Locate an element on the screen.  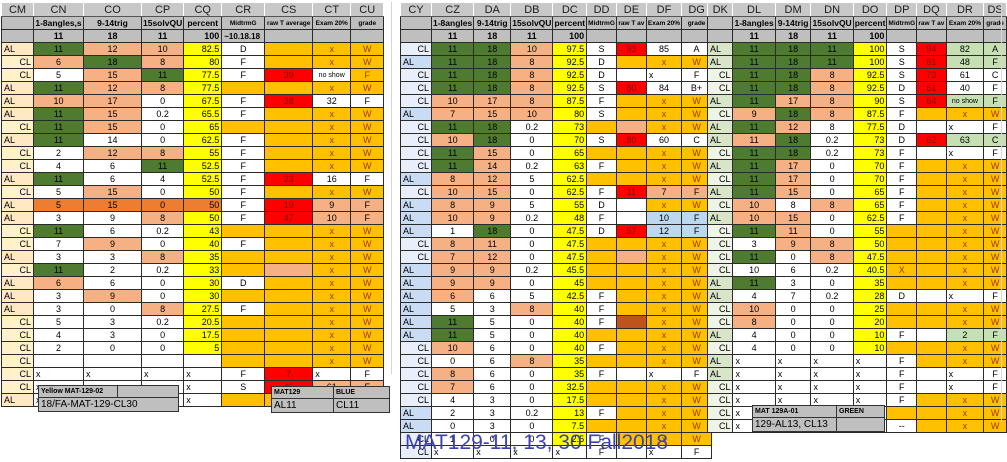
cell: 61 is located at coordinates (931, 88).